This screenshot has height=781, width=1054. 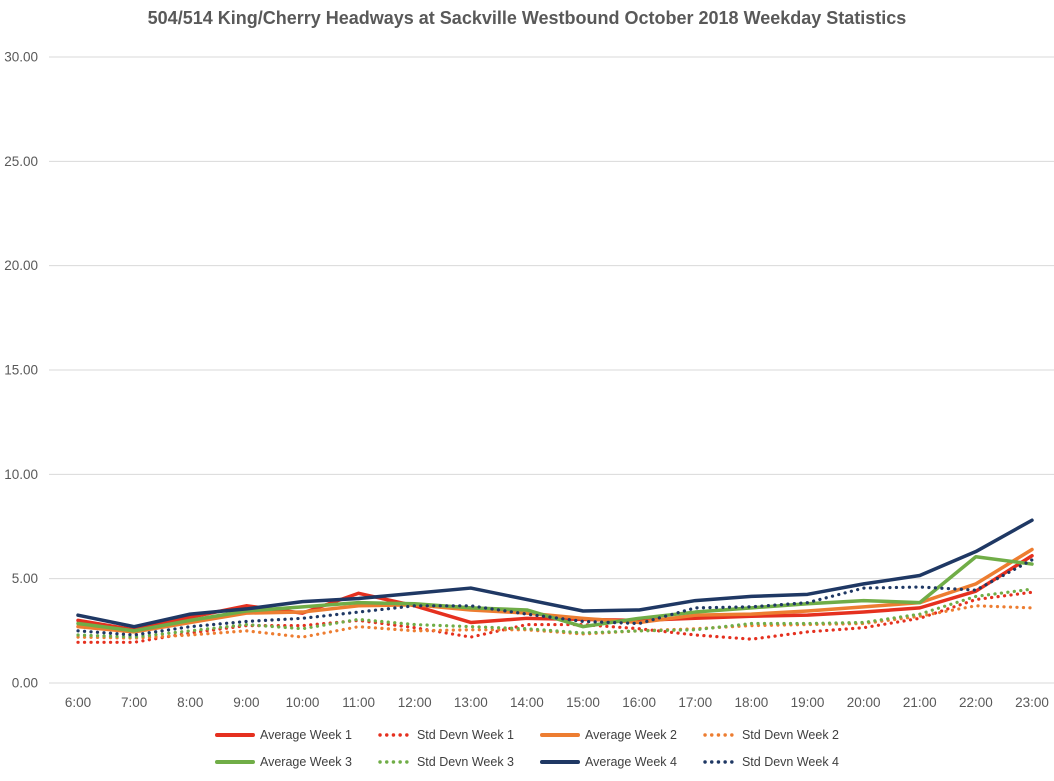 I want to click on x-tick-label: 14:00, so click(x=527, y=702).